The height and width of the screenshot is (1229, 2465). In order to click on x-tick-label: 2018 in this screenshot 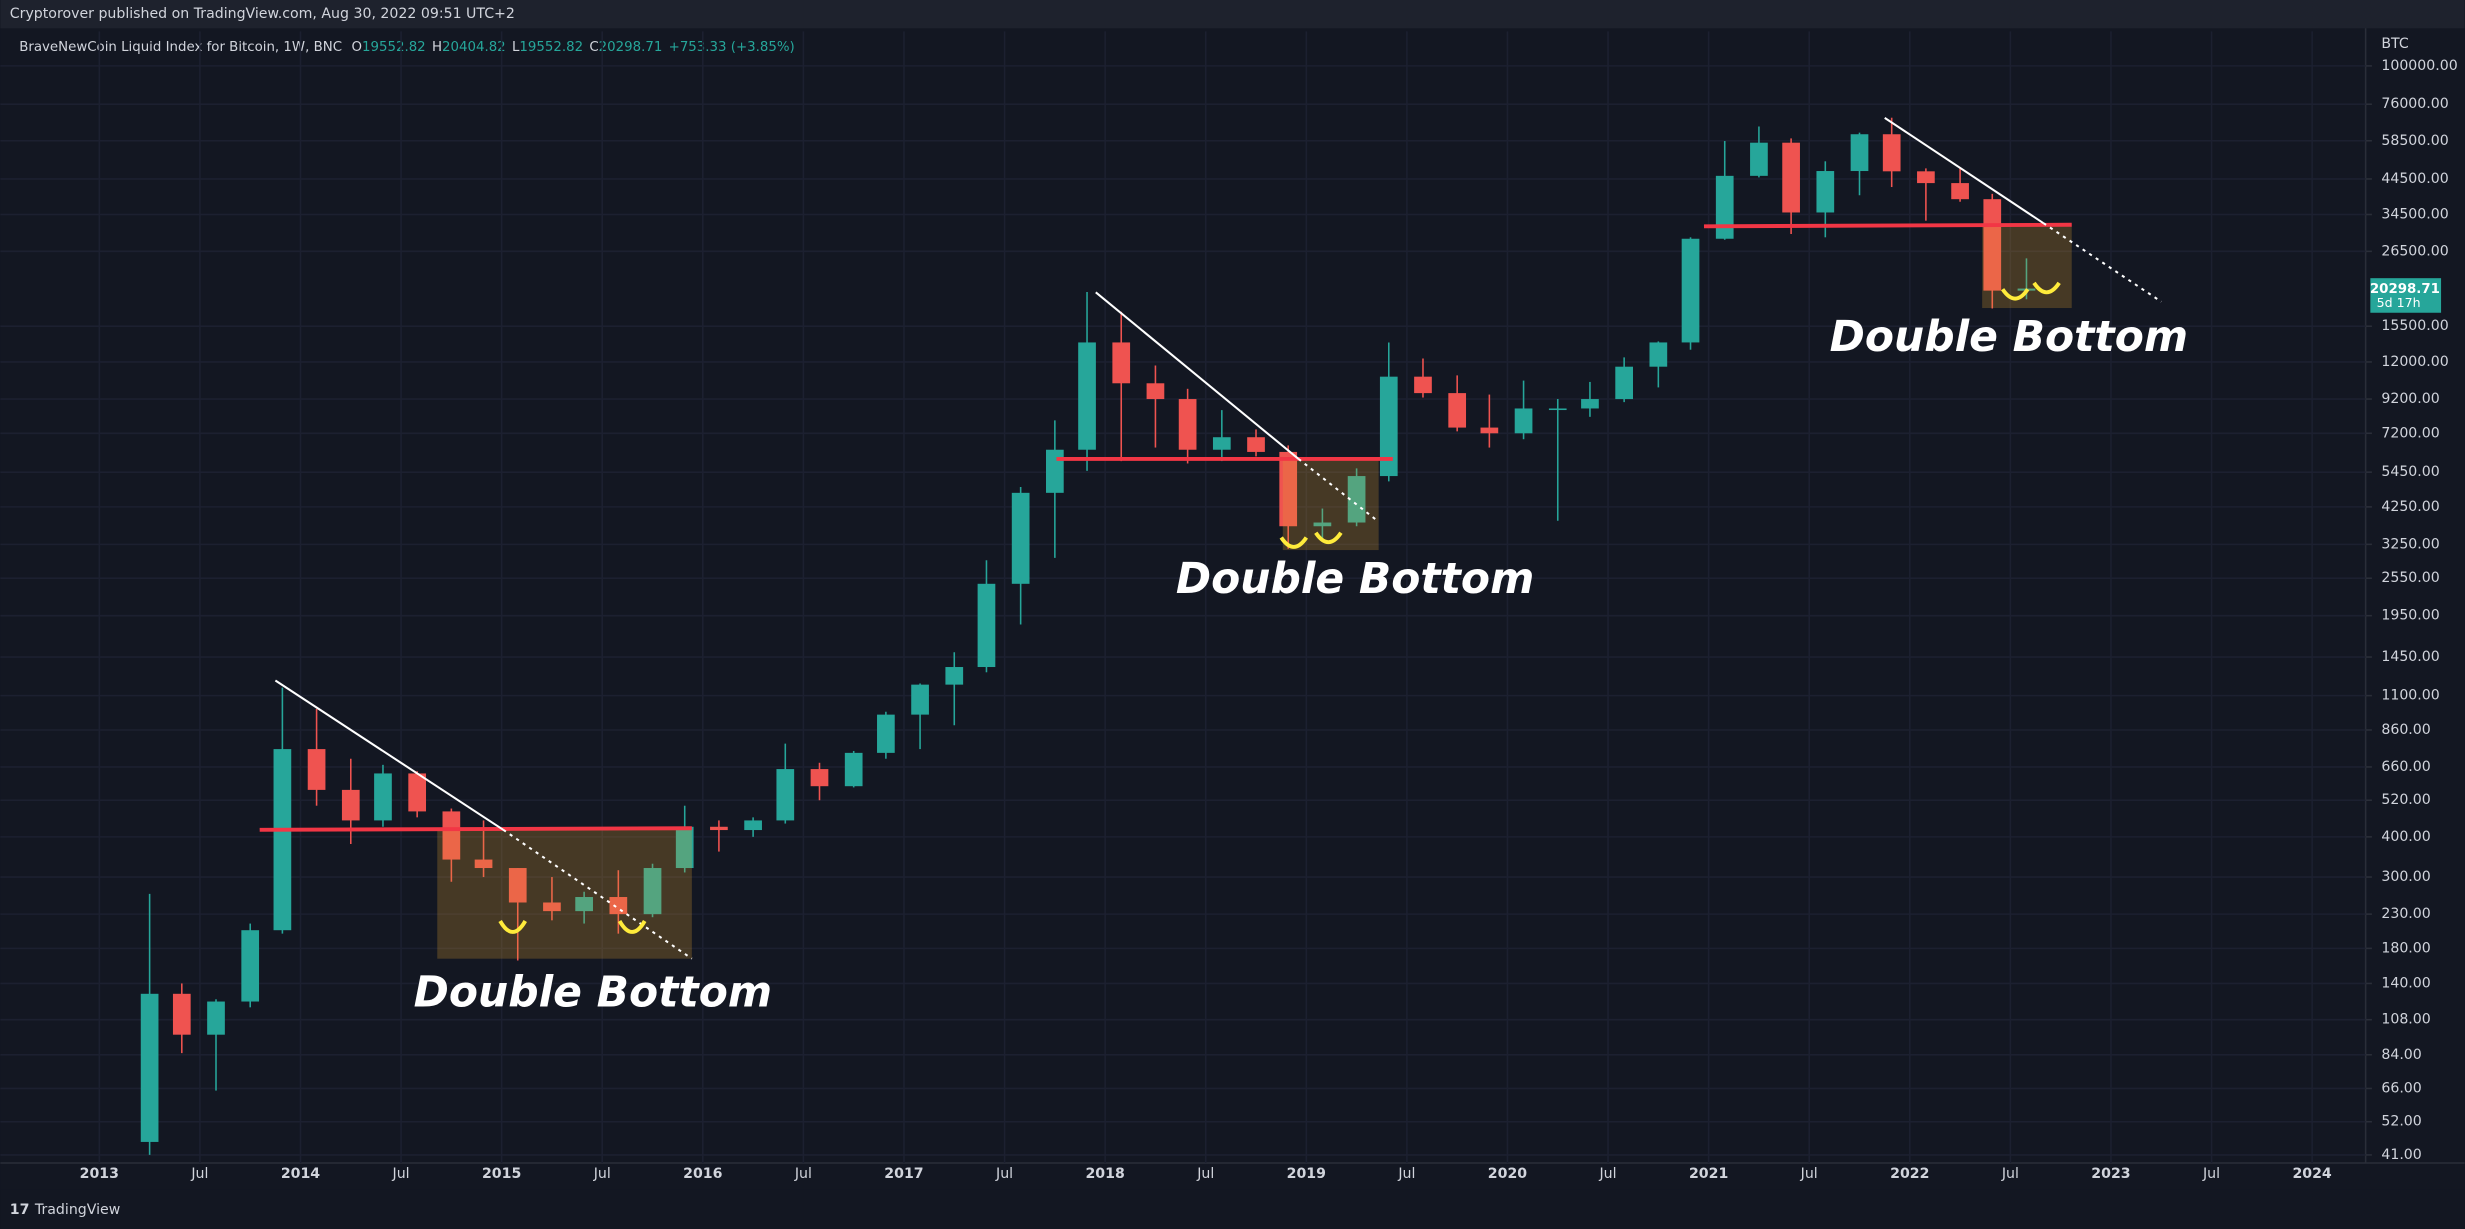, I will do `click(1104, 1174)`.